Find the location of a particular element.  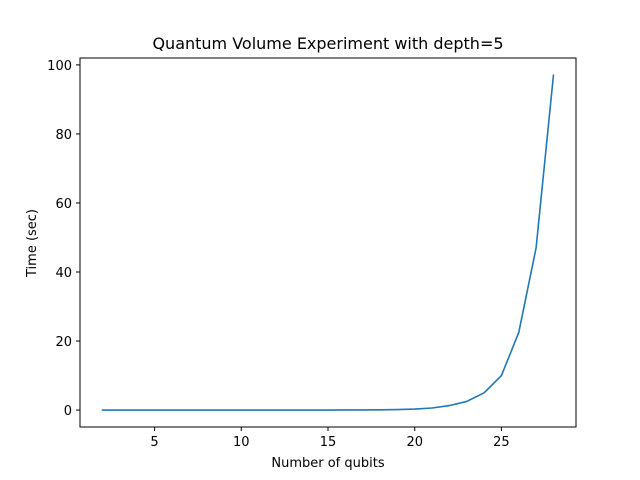

y-tick-label: 100 is located at coordinates (59, 66).